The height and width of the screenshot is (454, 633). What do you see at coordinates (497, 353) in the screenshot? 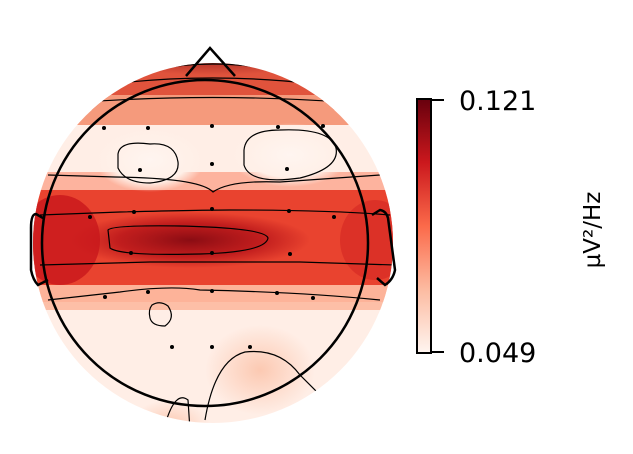
I see `colorbar-min-label: 0.049` at bounding box center [497, 353].